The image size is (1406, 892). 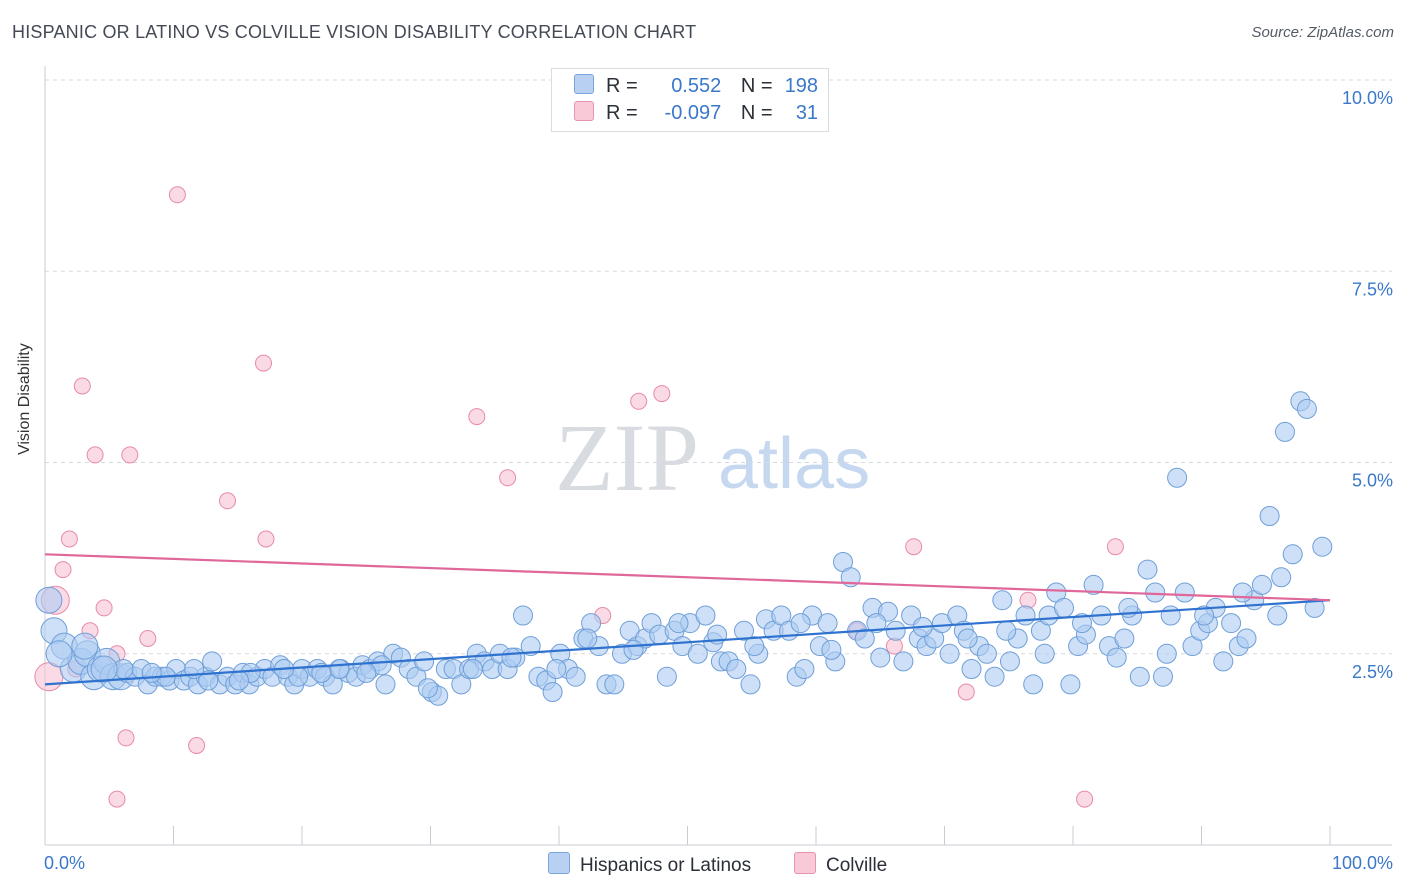 I want to click on bottom-legend-label: Colville, so click(x=857, y=865).